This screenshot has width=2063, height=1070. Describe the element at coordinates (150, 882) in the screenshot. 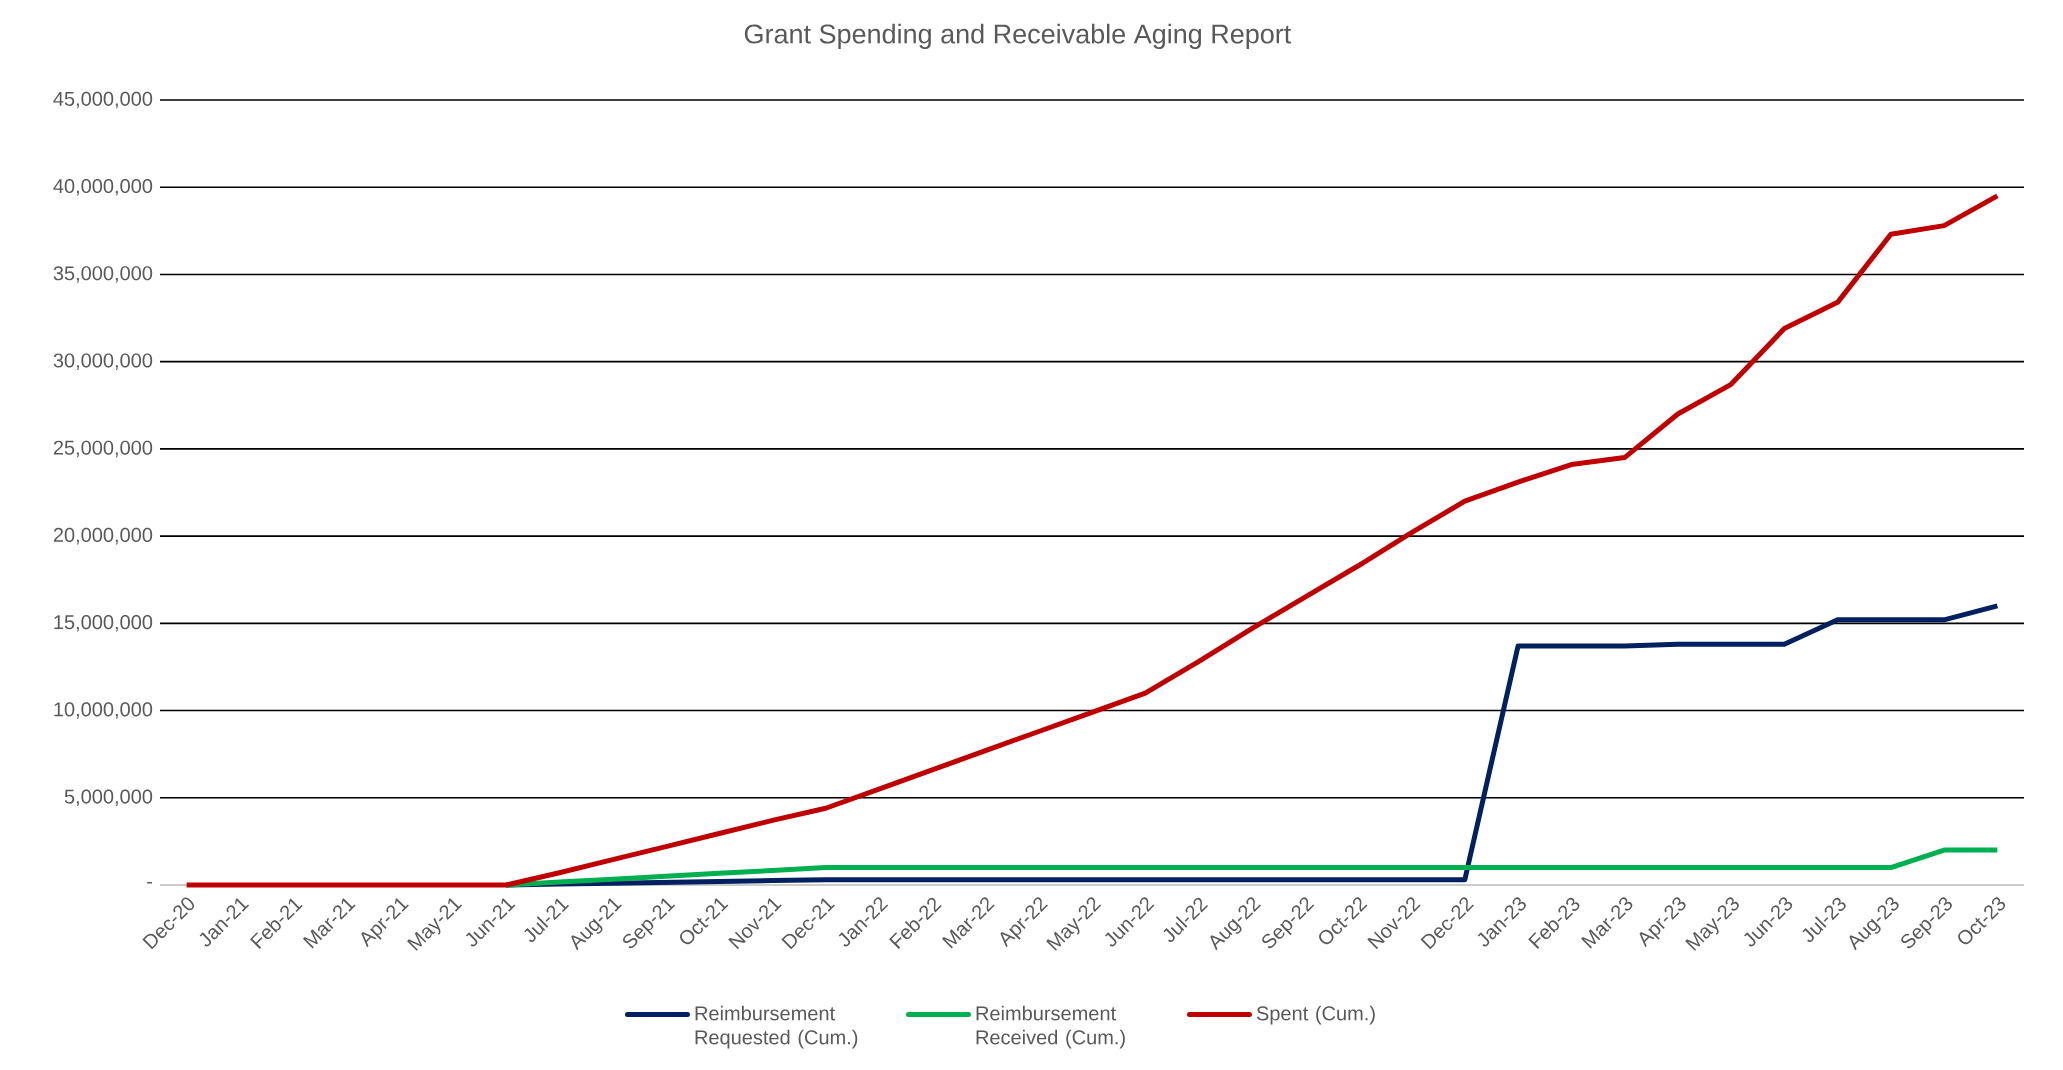

I see `y-tick-label: -` at that location.